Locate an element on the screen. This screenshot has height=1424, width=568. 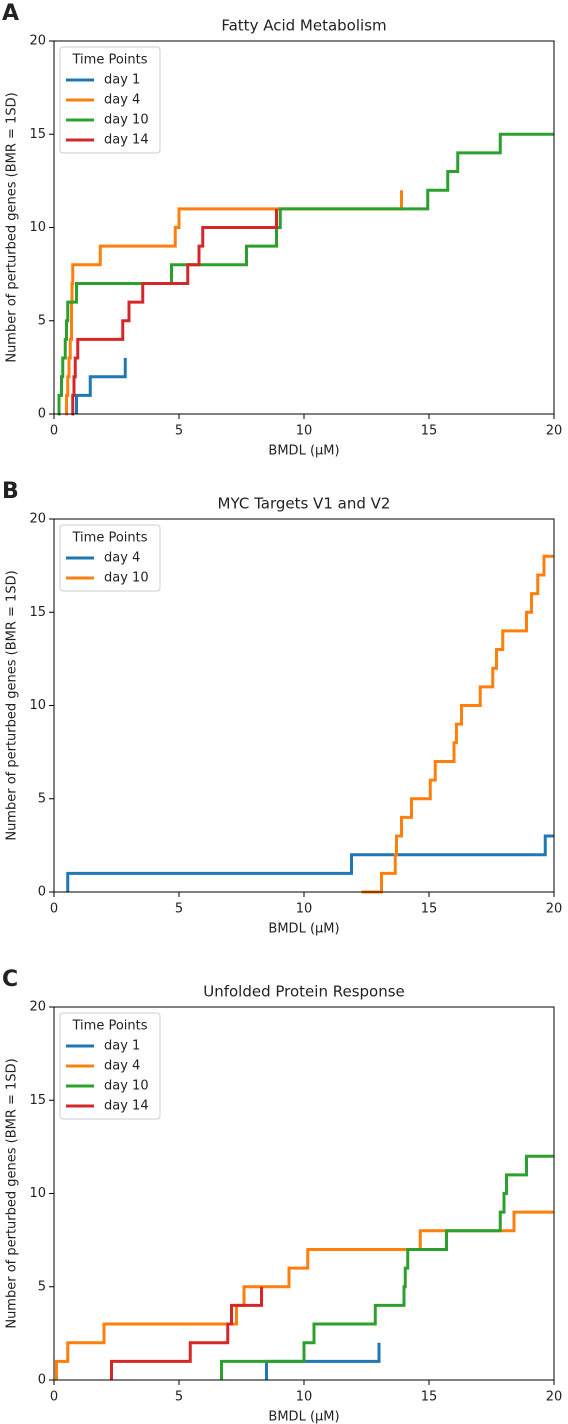
chart-title: MYC Targets V1 and V2 is located at coordinates (304, 504).